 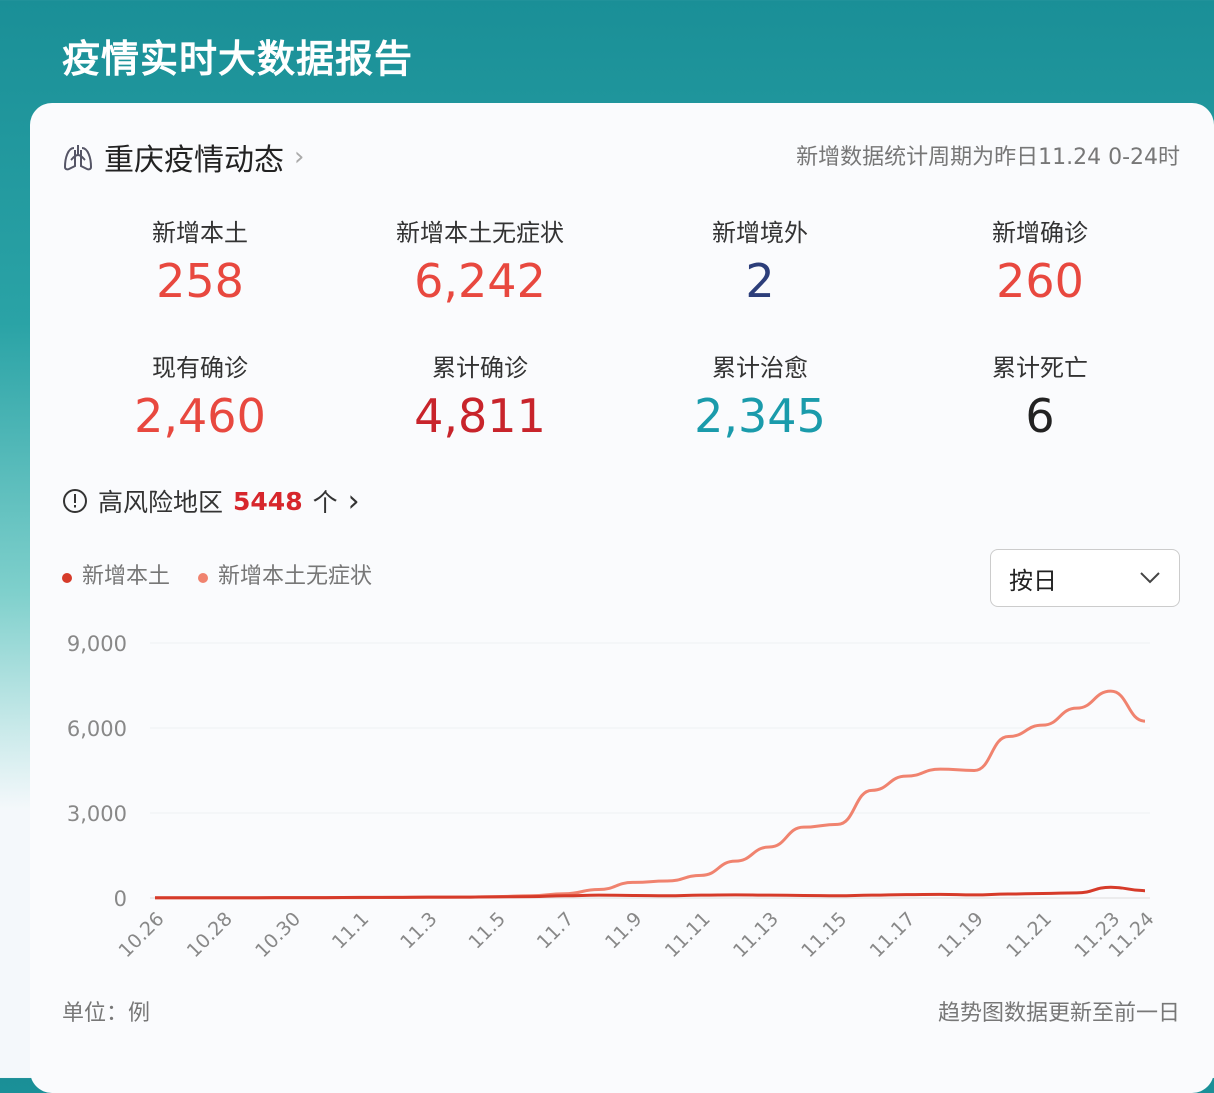 What do you see at coordinates (142, 935) in the screenshot?
I see `x-tick-label: 10.26` at bounding box center [142, 935].